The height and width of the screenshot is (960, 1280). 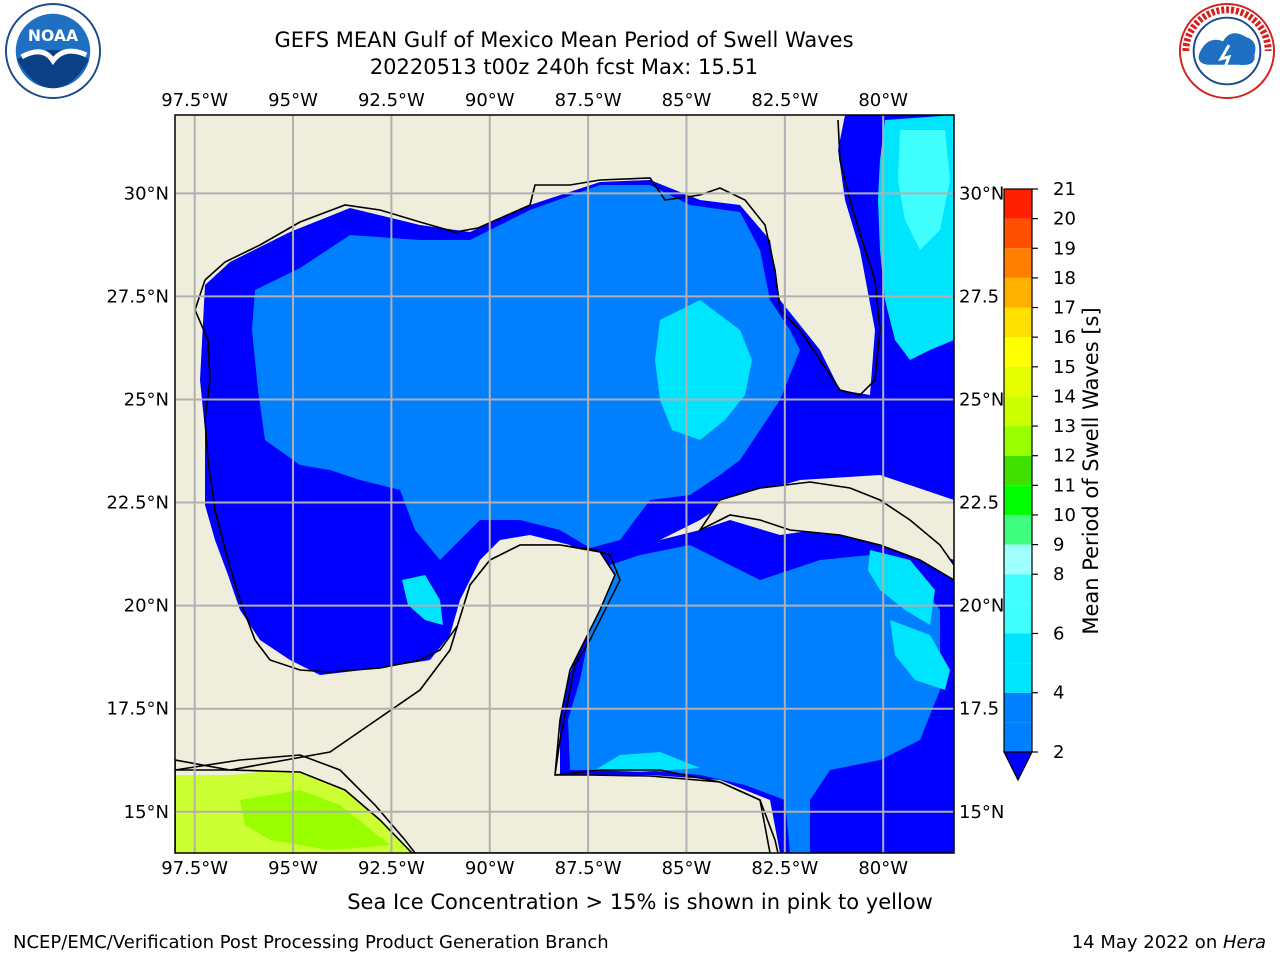 I want to click on generation-date: 14 May 2022 on Hera, so click(x=1169, y=942).